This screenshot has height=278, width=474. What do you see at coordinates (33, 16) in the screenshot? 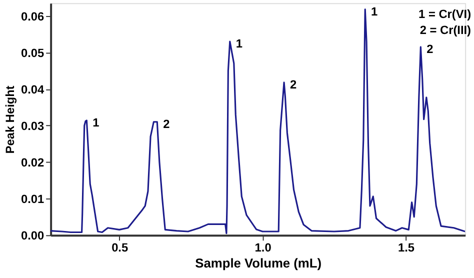
I see `y-tick-label: 0.06` at bounding box center [33, 16].